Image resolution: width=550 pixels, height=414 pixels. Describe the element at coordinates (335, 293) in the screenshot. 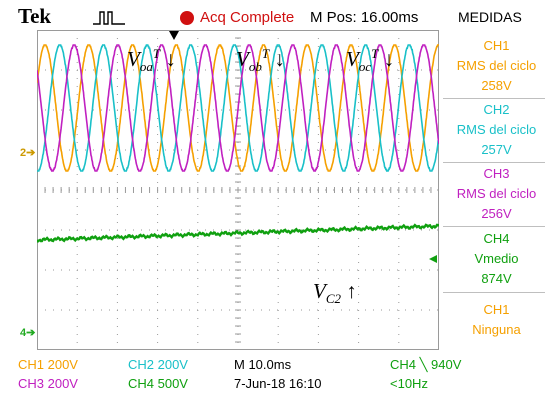

I see `label-vc2: VC2 ↑` at that location.